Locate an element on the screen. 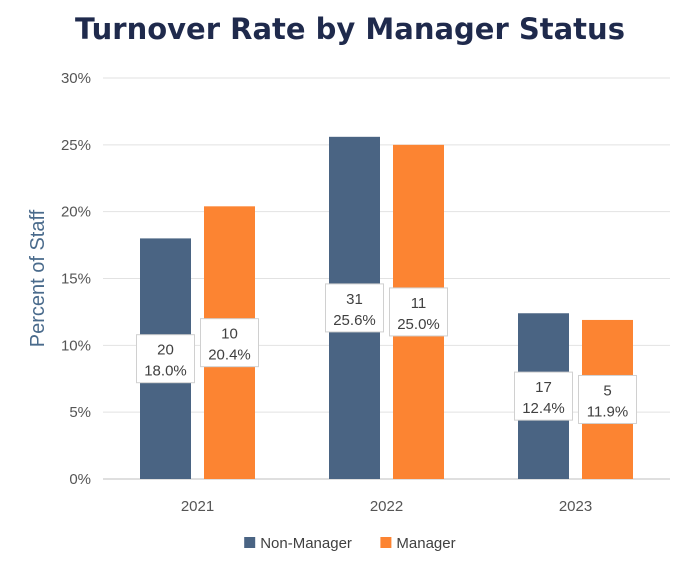 This screenshot has width=700, height=569. data-label-value: 25.6% is located at coordinates (354, 320).